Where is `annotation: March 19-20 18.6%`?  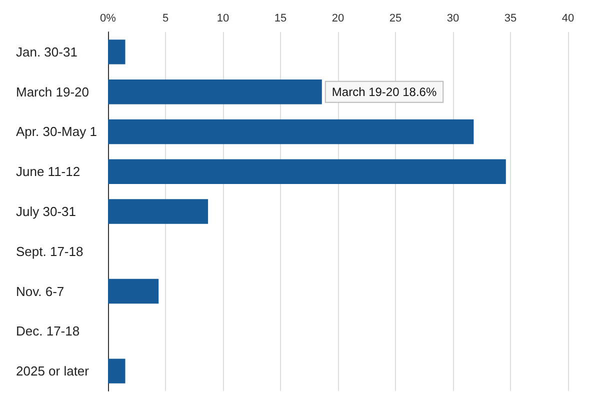 annotation: March 19-20 18.6% is located at coordinates (384, 91).